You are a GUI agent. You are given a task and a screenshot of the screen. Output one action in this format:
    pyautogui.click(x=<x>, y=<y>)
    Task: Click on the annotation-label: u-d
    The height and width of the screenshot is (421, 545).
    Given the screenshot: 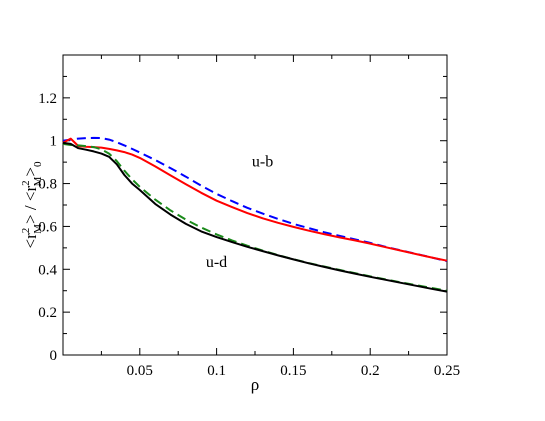 What is the action you would take?
    pyautogui.click(x=216, y=262)
    